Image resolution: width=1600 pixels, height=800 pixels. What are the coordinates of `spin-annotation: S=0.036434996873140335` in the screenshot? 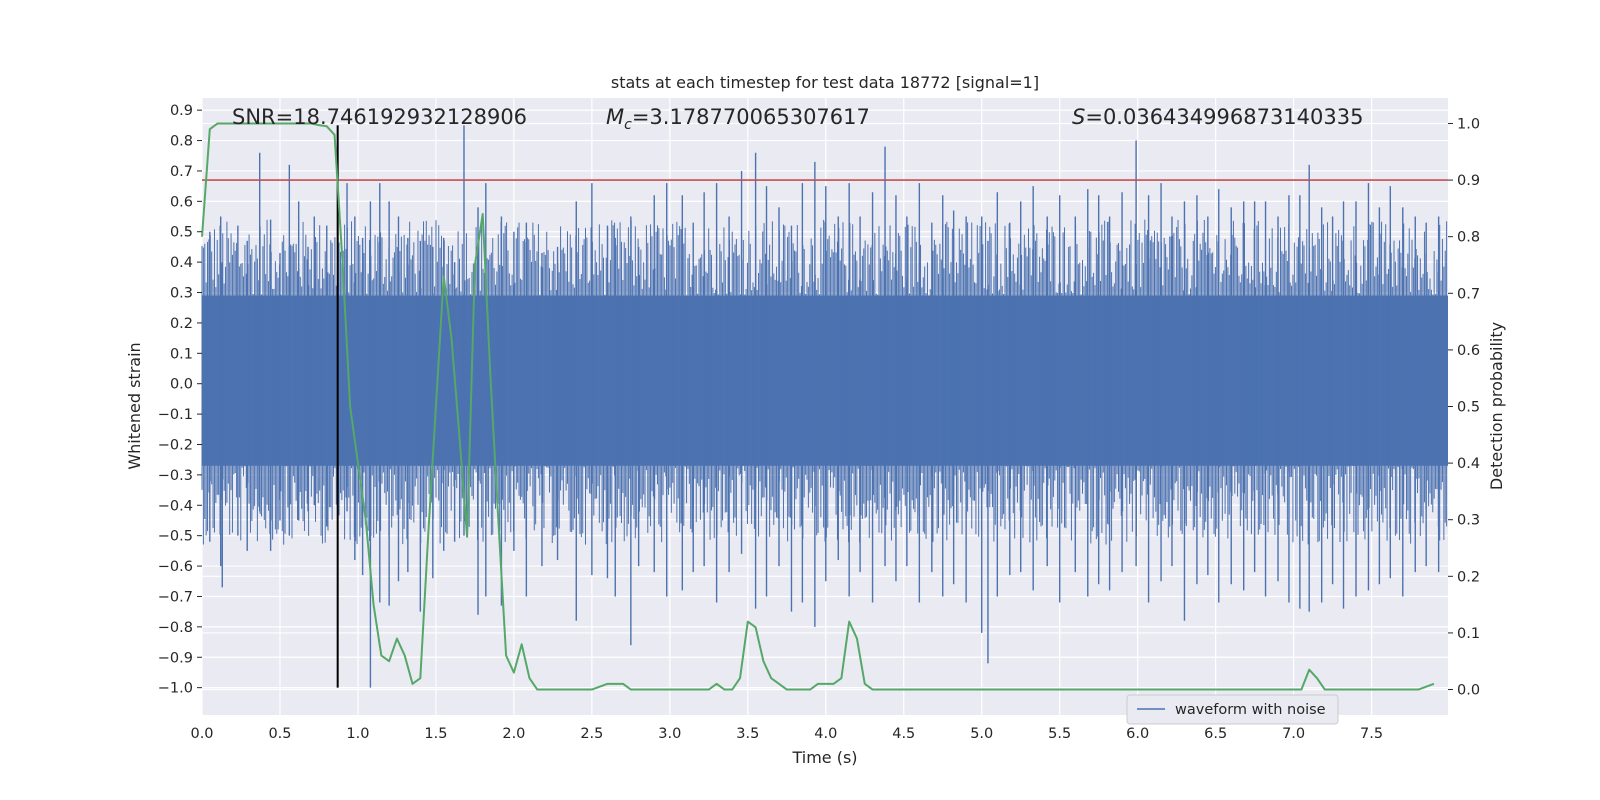 It's located at (1217, 117).